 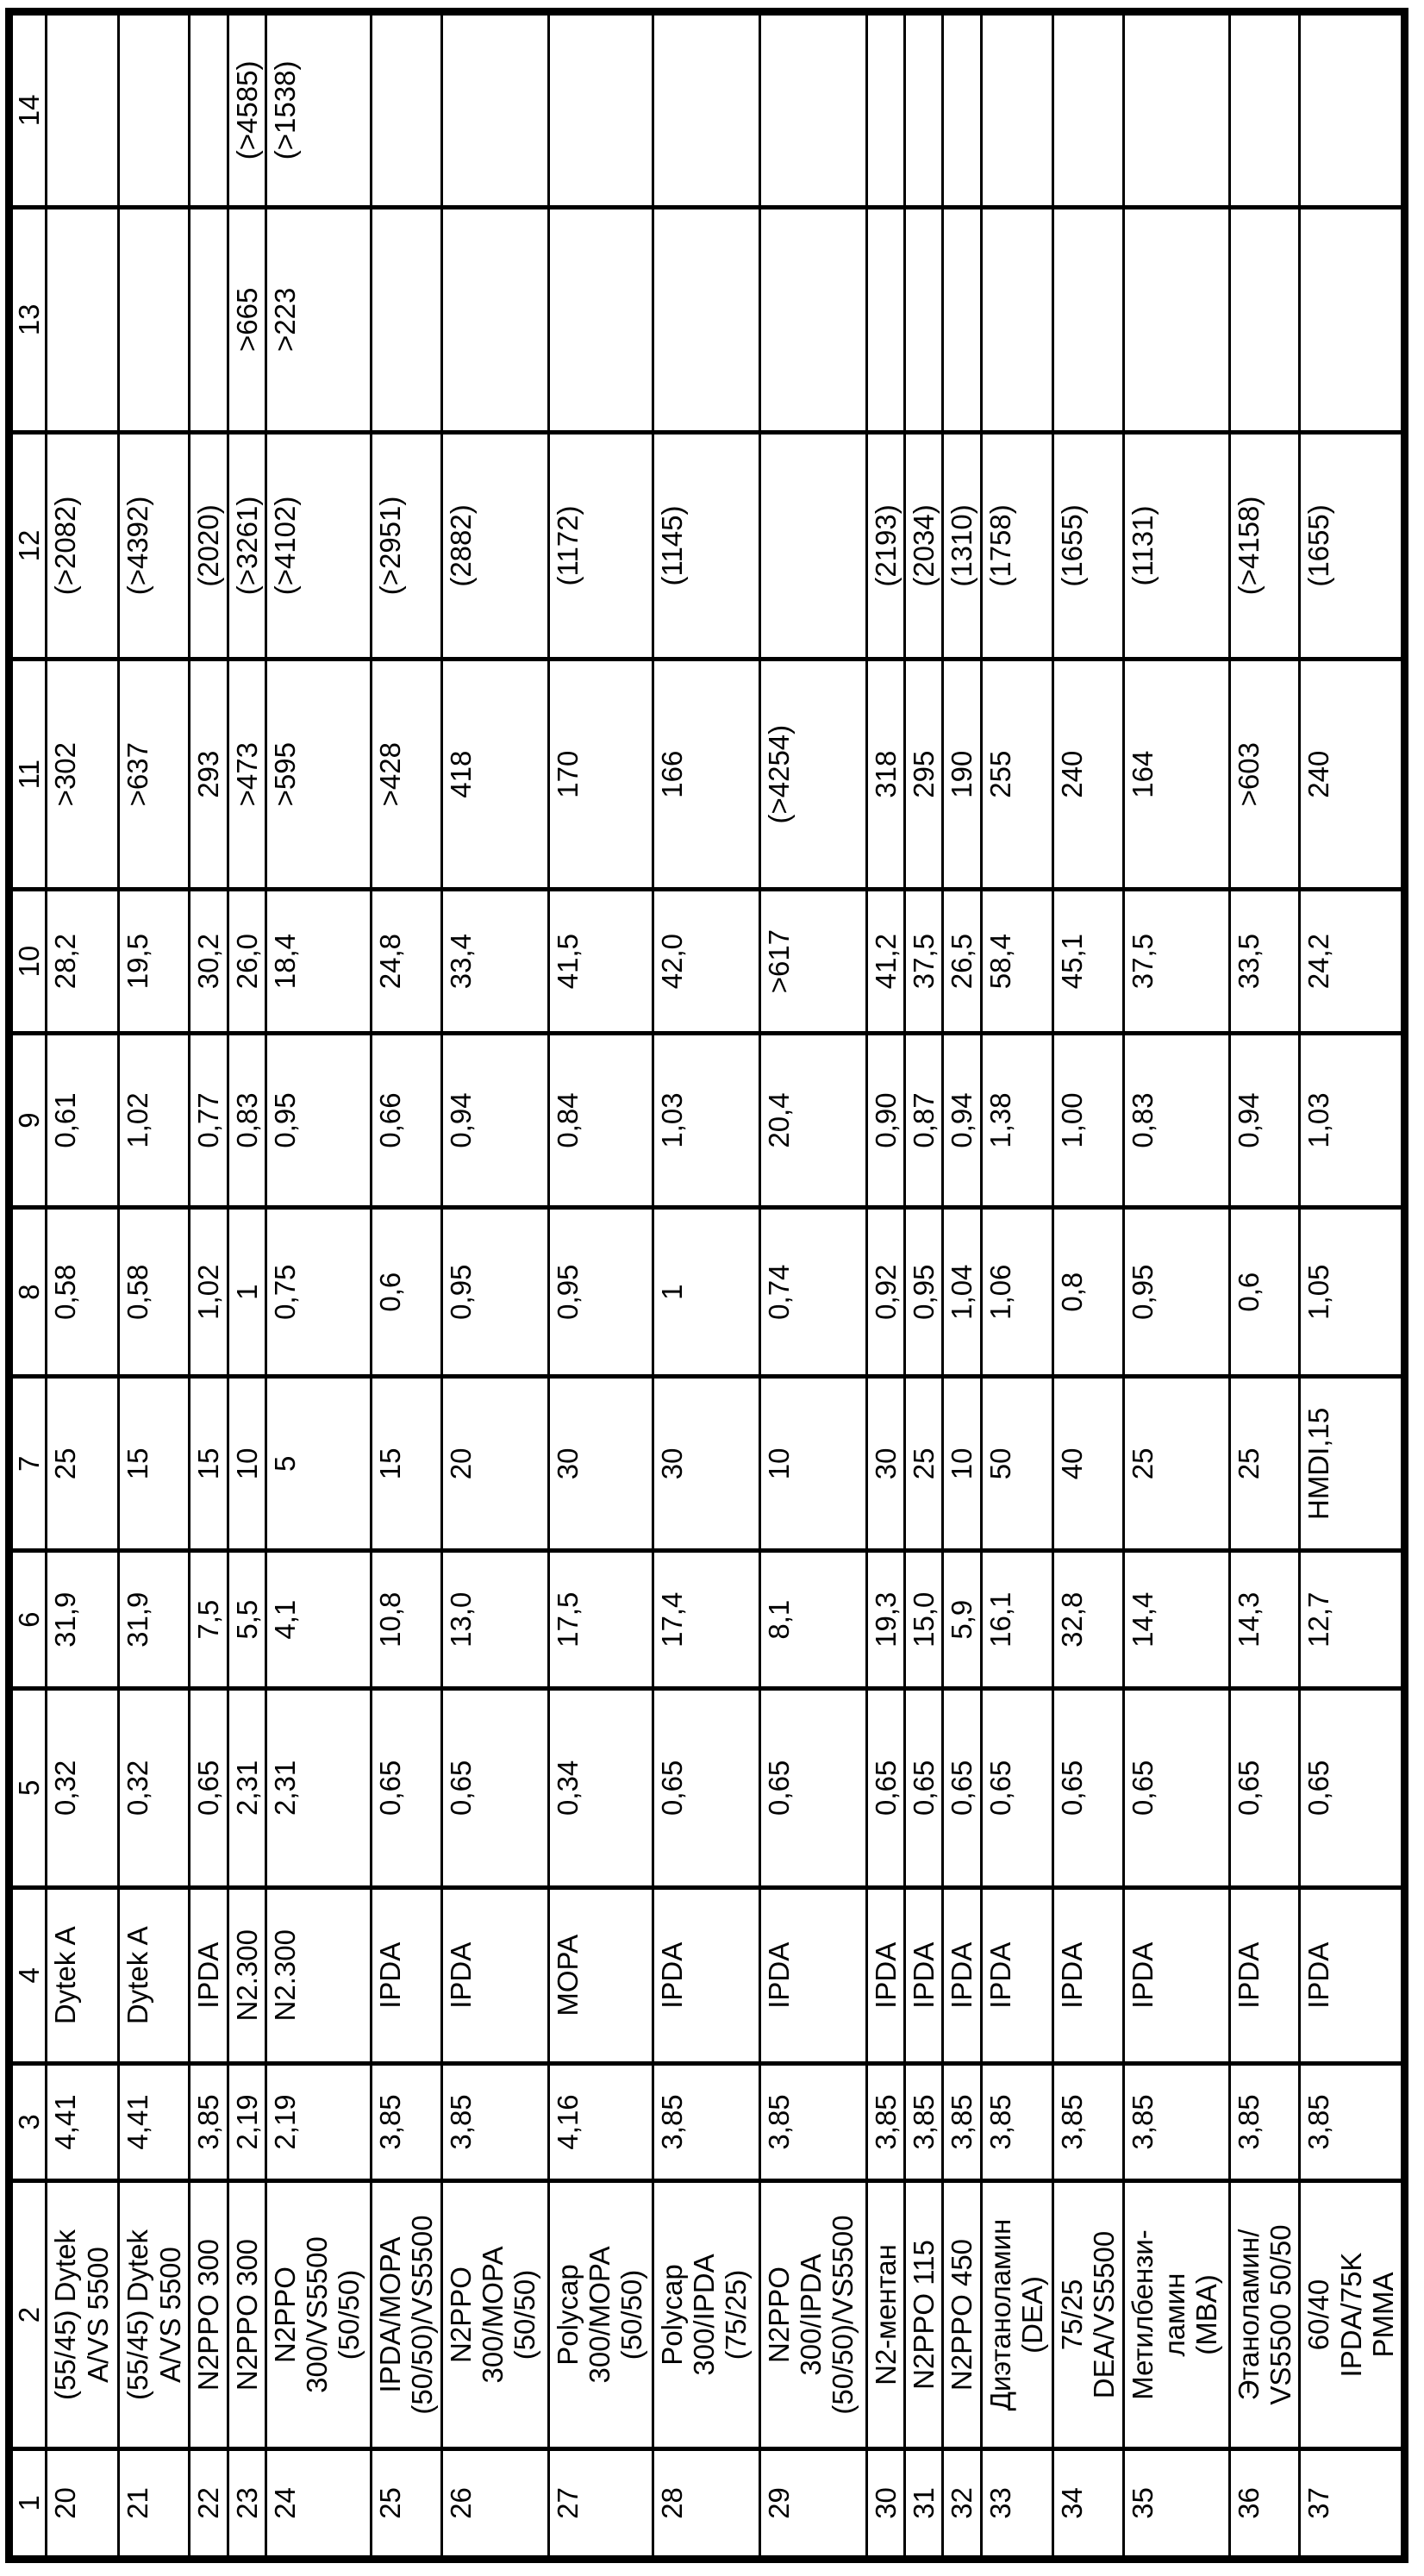 I want to click on cell-row35-col14, so click(x=1176, y=109).